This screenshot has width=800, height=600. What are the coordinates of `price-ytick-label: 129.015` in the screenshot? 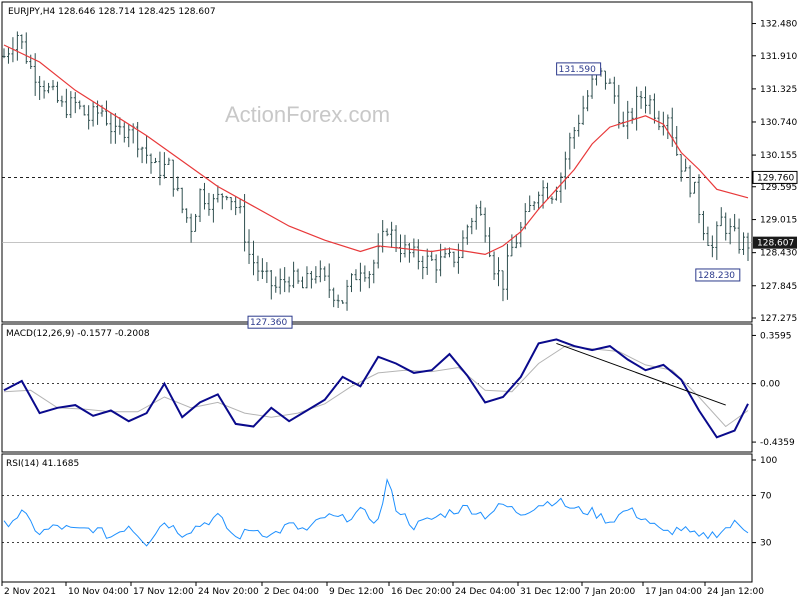 It's located at (778, 221).